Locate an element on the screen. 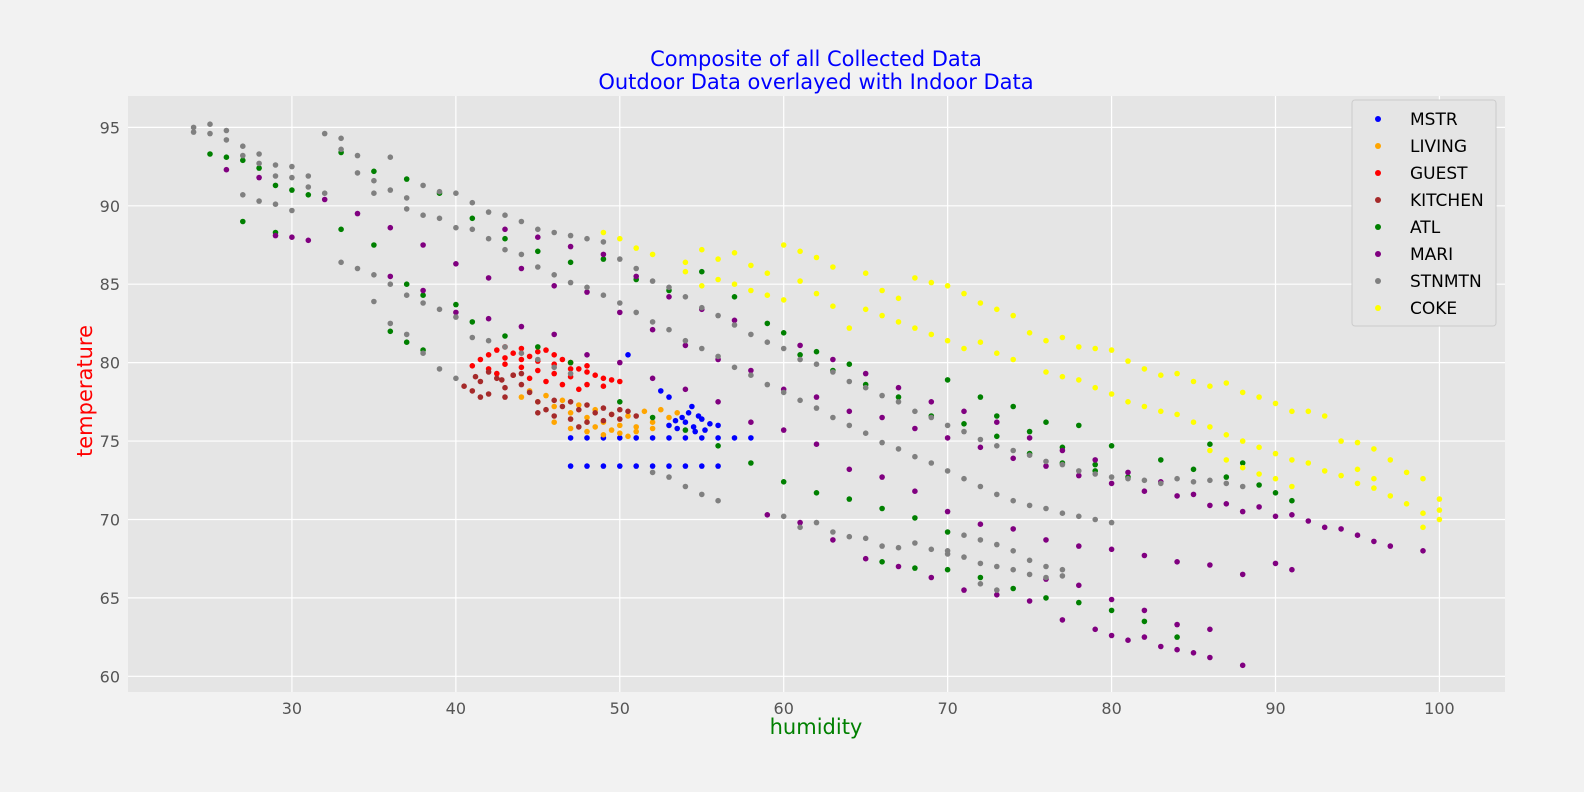 This screenshot has height=792, width=1584. y-axis-label: temperature is located at coordinates (85, 391).